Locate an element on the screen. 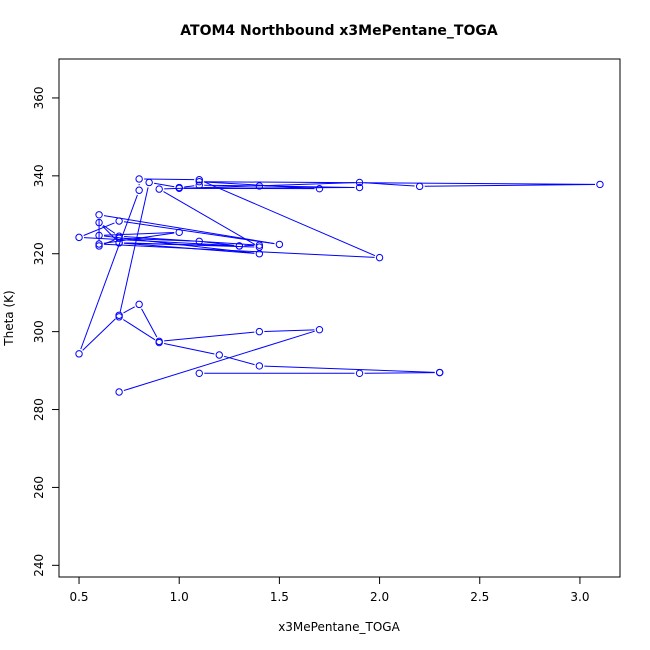 This screenshot has width=650, height=650. x-tick-label: 0.5 is located at coordinates (78, 597).